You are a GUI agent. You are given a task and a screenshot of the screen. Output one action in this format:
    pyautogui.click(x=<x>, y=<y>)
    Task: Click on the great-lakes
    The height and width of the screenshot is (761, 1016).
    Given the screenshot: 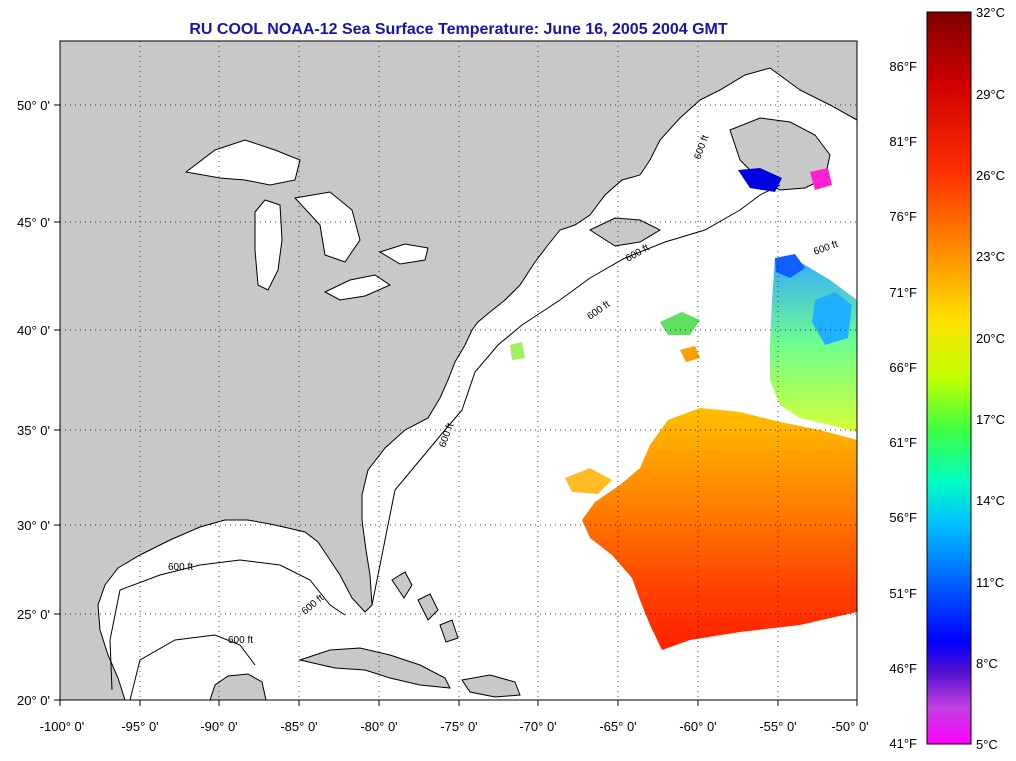 What is the action you would take?
    pyautogui.click(x=306, y=220)
    